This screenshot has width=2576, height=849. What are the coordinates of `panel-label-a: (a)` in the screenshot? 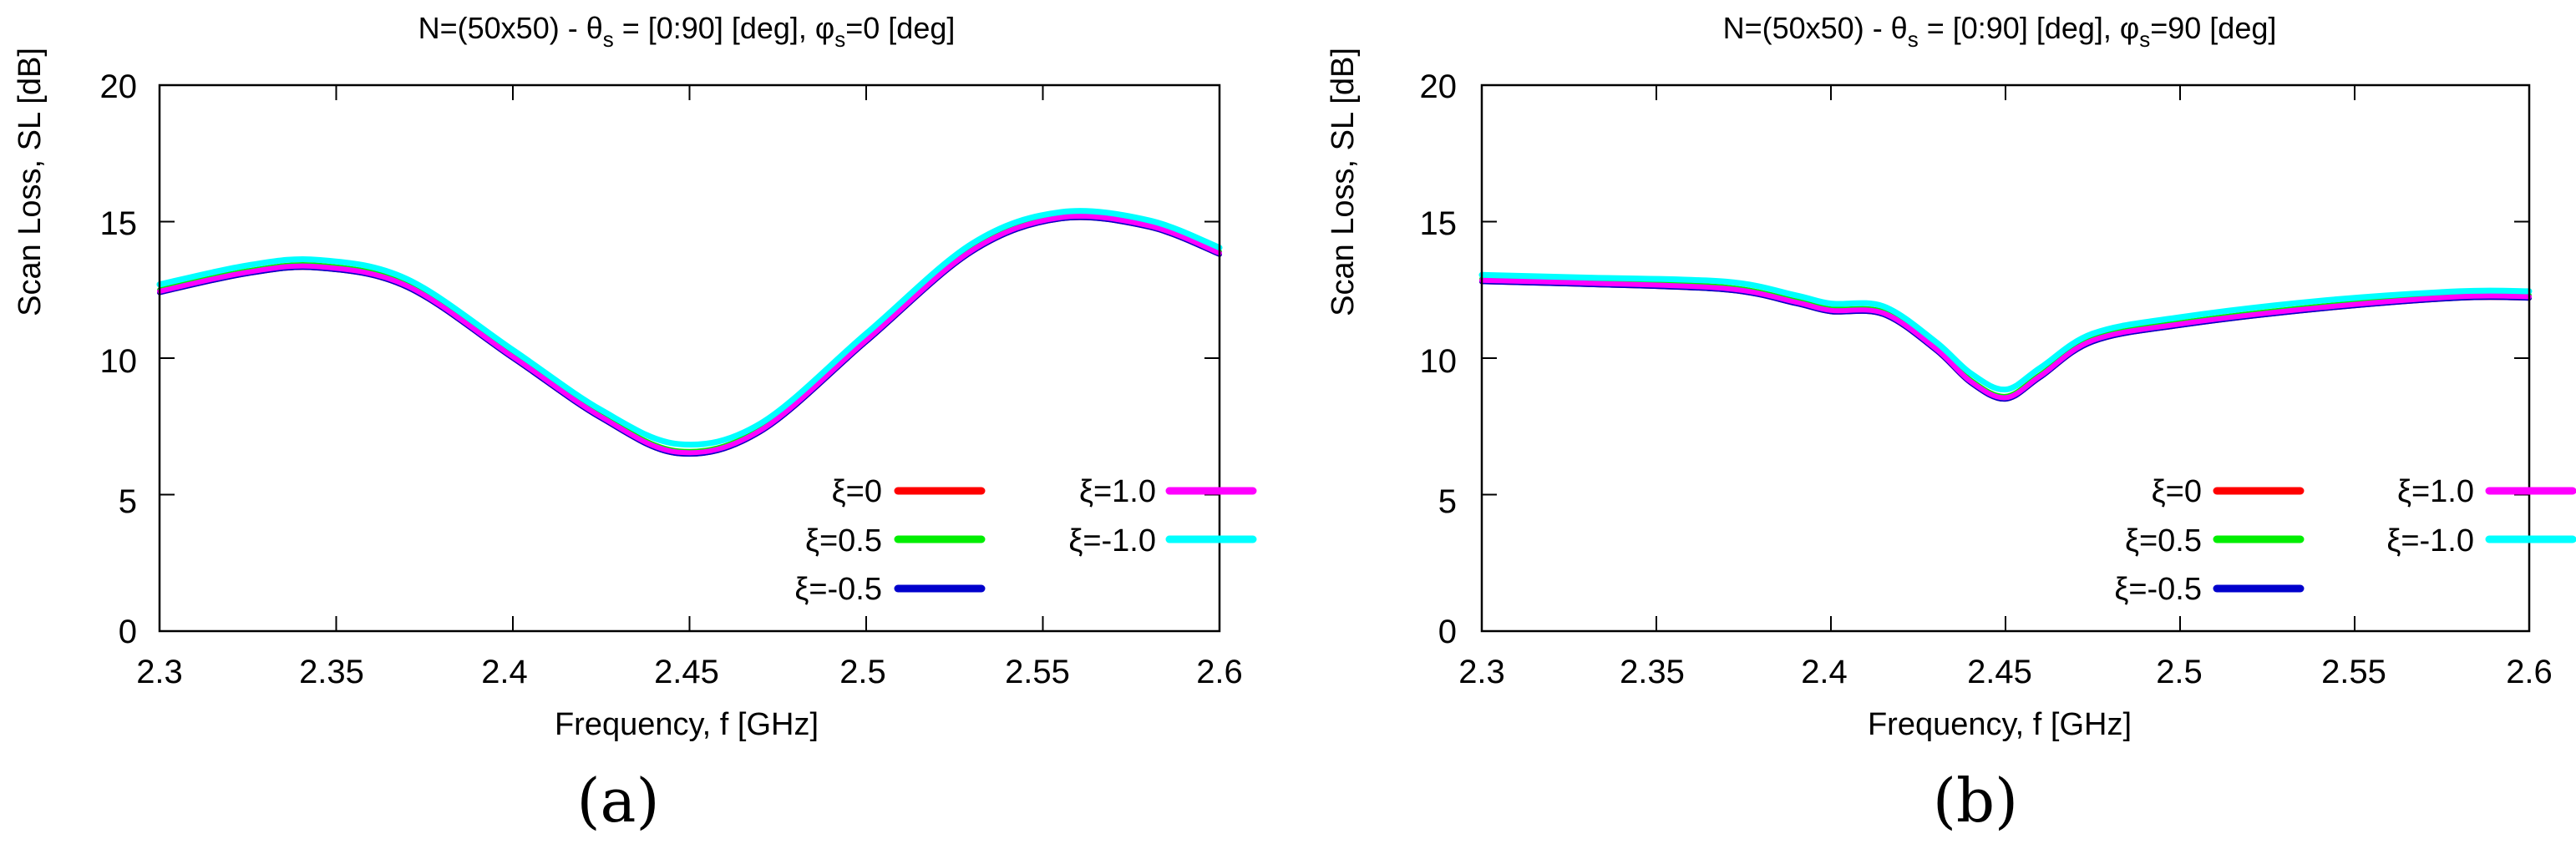 It's located at (617, 801).